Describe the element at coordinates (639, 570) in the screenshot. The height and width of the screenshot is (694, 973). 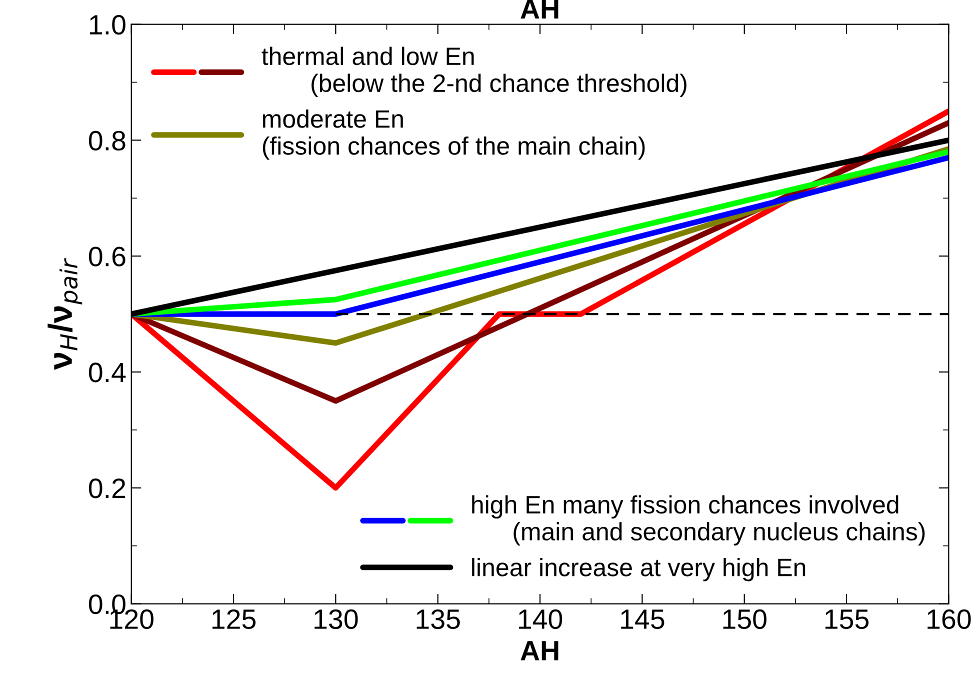
I see `legend-label: linear increase at very high En` at that location.